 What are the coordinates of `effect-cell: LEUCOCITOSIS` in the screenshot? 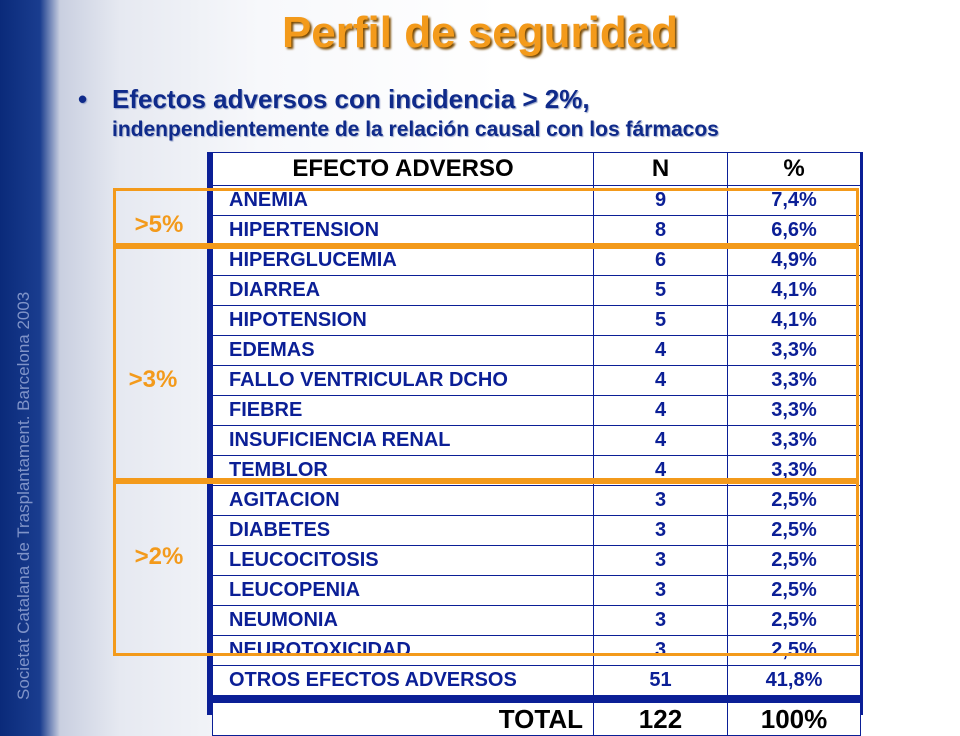 It's located at (403, 560).